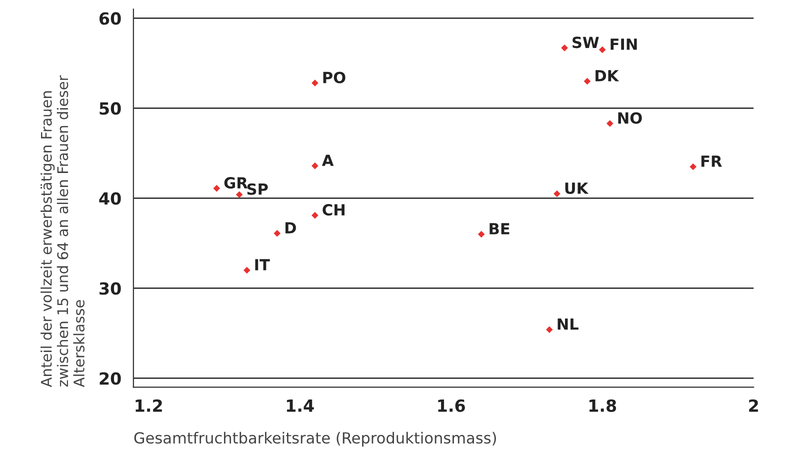  Describe the element at coordinates (630, 118) in the screenshot. I see `annotation: NO` at that location.